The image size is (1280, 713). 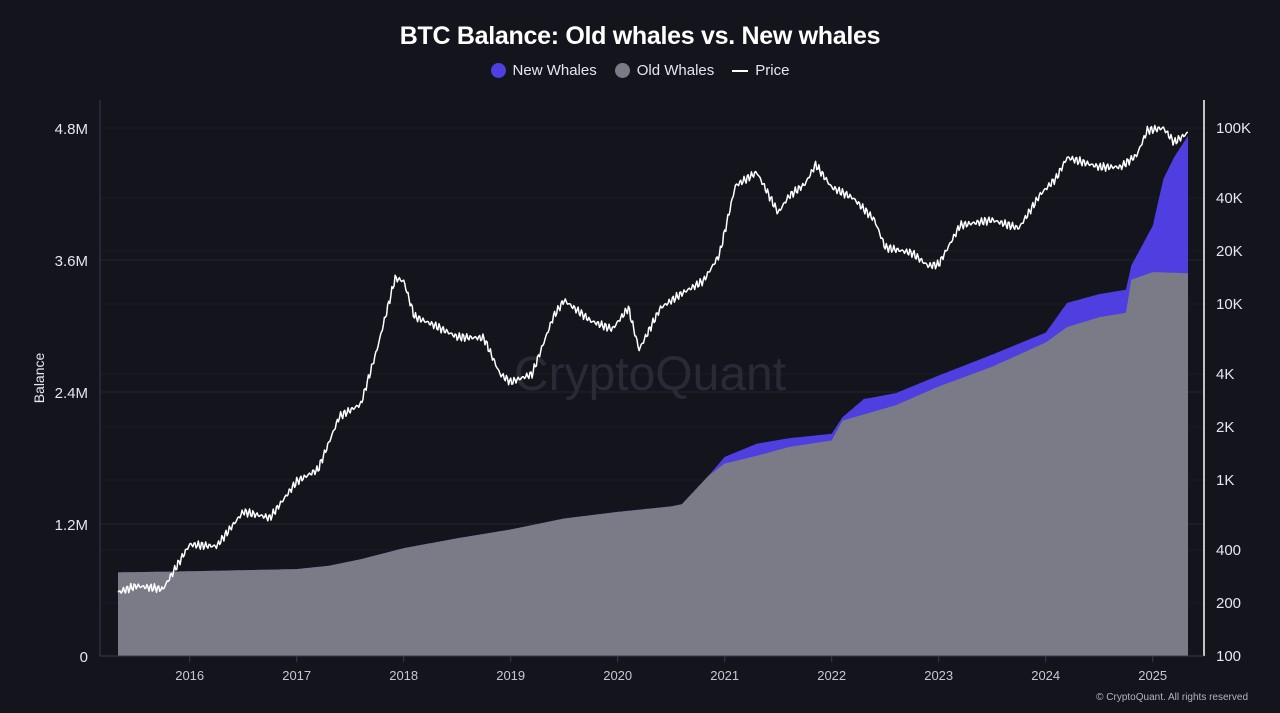 I want to click on legend-label-price: Price, so click(x=772, y=70).